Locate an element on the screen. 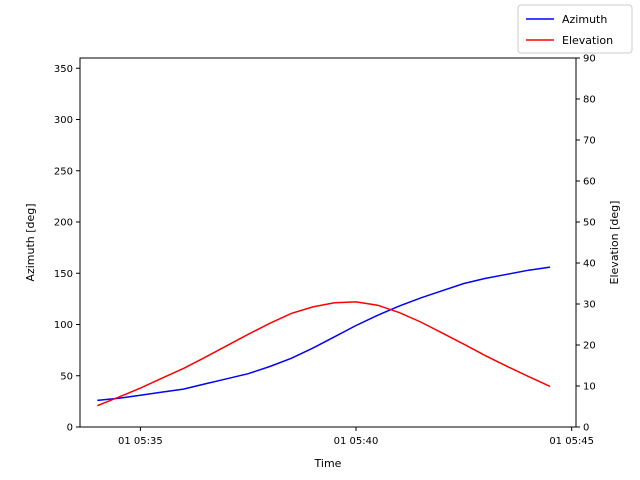 The height and width of the screenshot is (480, 640). right-tick-label: 40 is located at coordinates (589, 264).